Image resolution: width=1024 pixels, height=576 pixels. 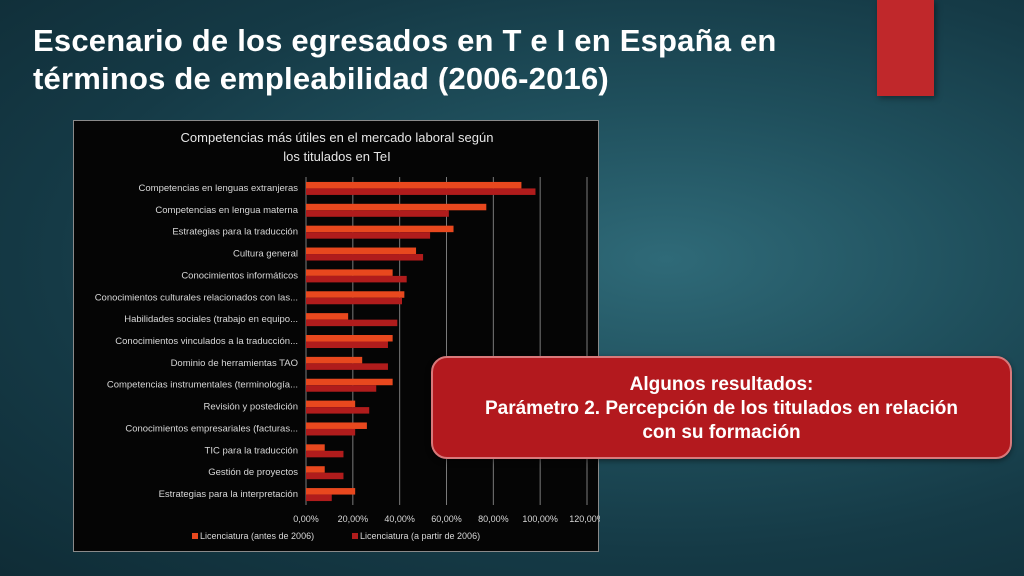 I want to click on category-label: TIC para la traducción, so click(x=251, y=450).